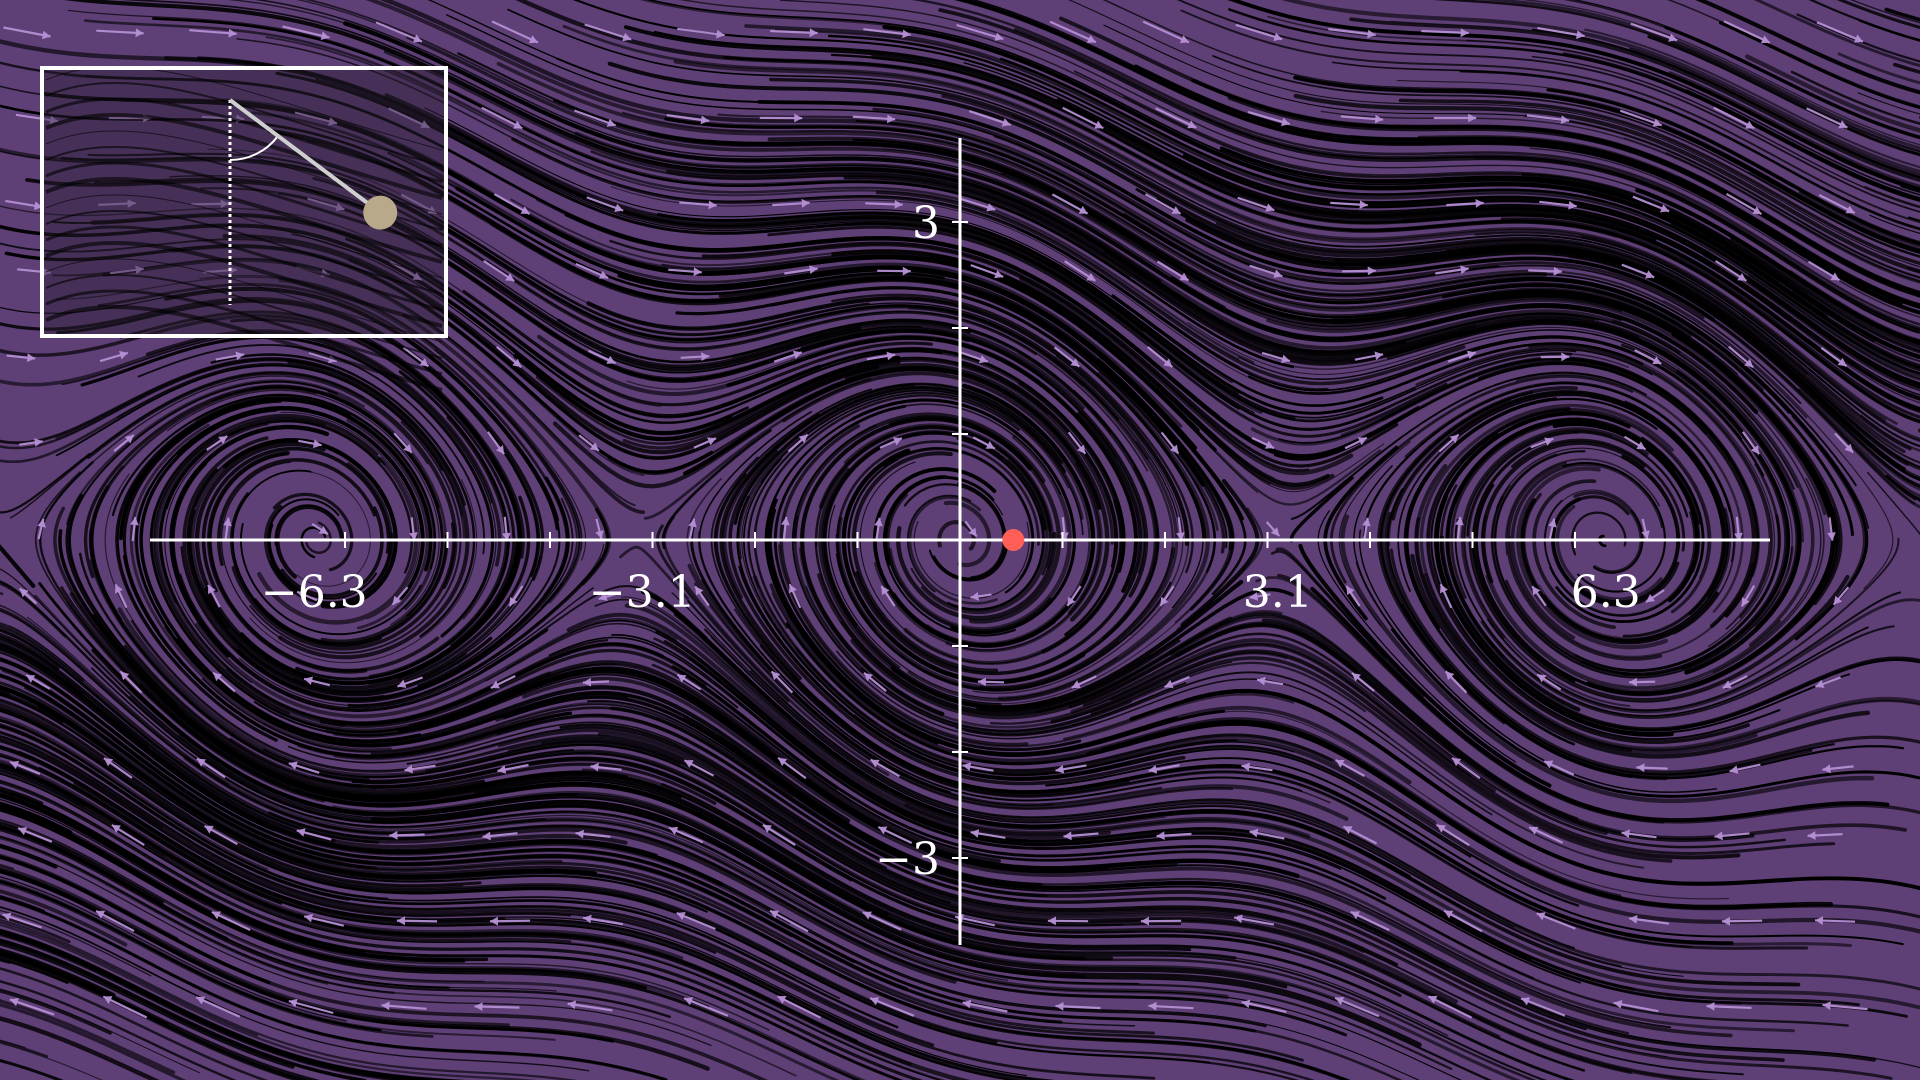 The width and height of the screenshot is (1920, 1080). Describe the element at coordinates (1013, 540) in the screenshot. I see `state-point` at that location.